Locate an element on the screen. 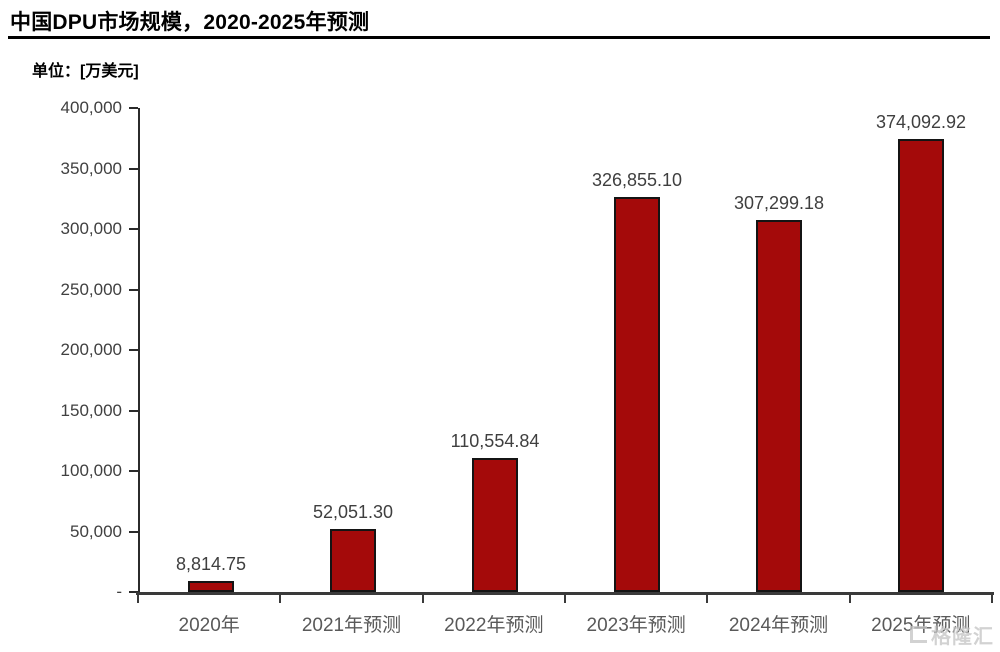  x-axis-ticks is located at coordinates (565, 598).